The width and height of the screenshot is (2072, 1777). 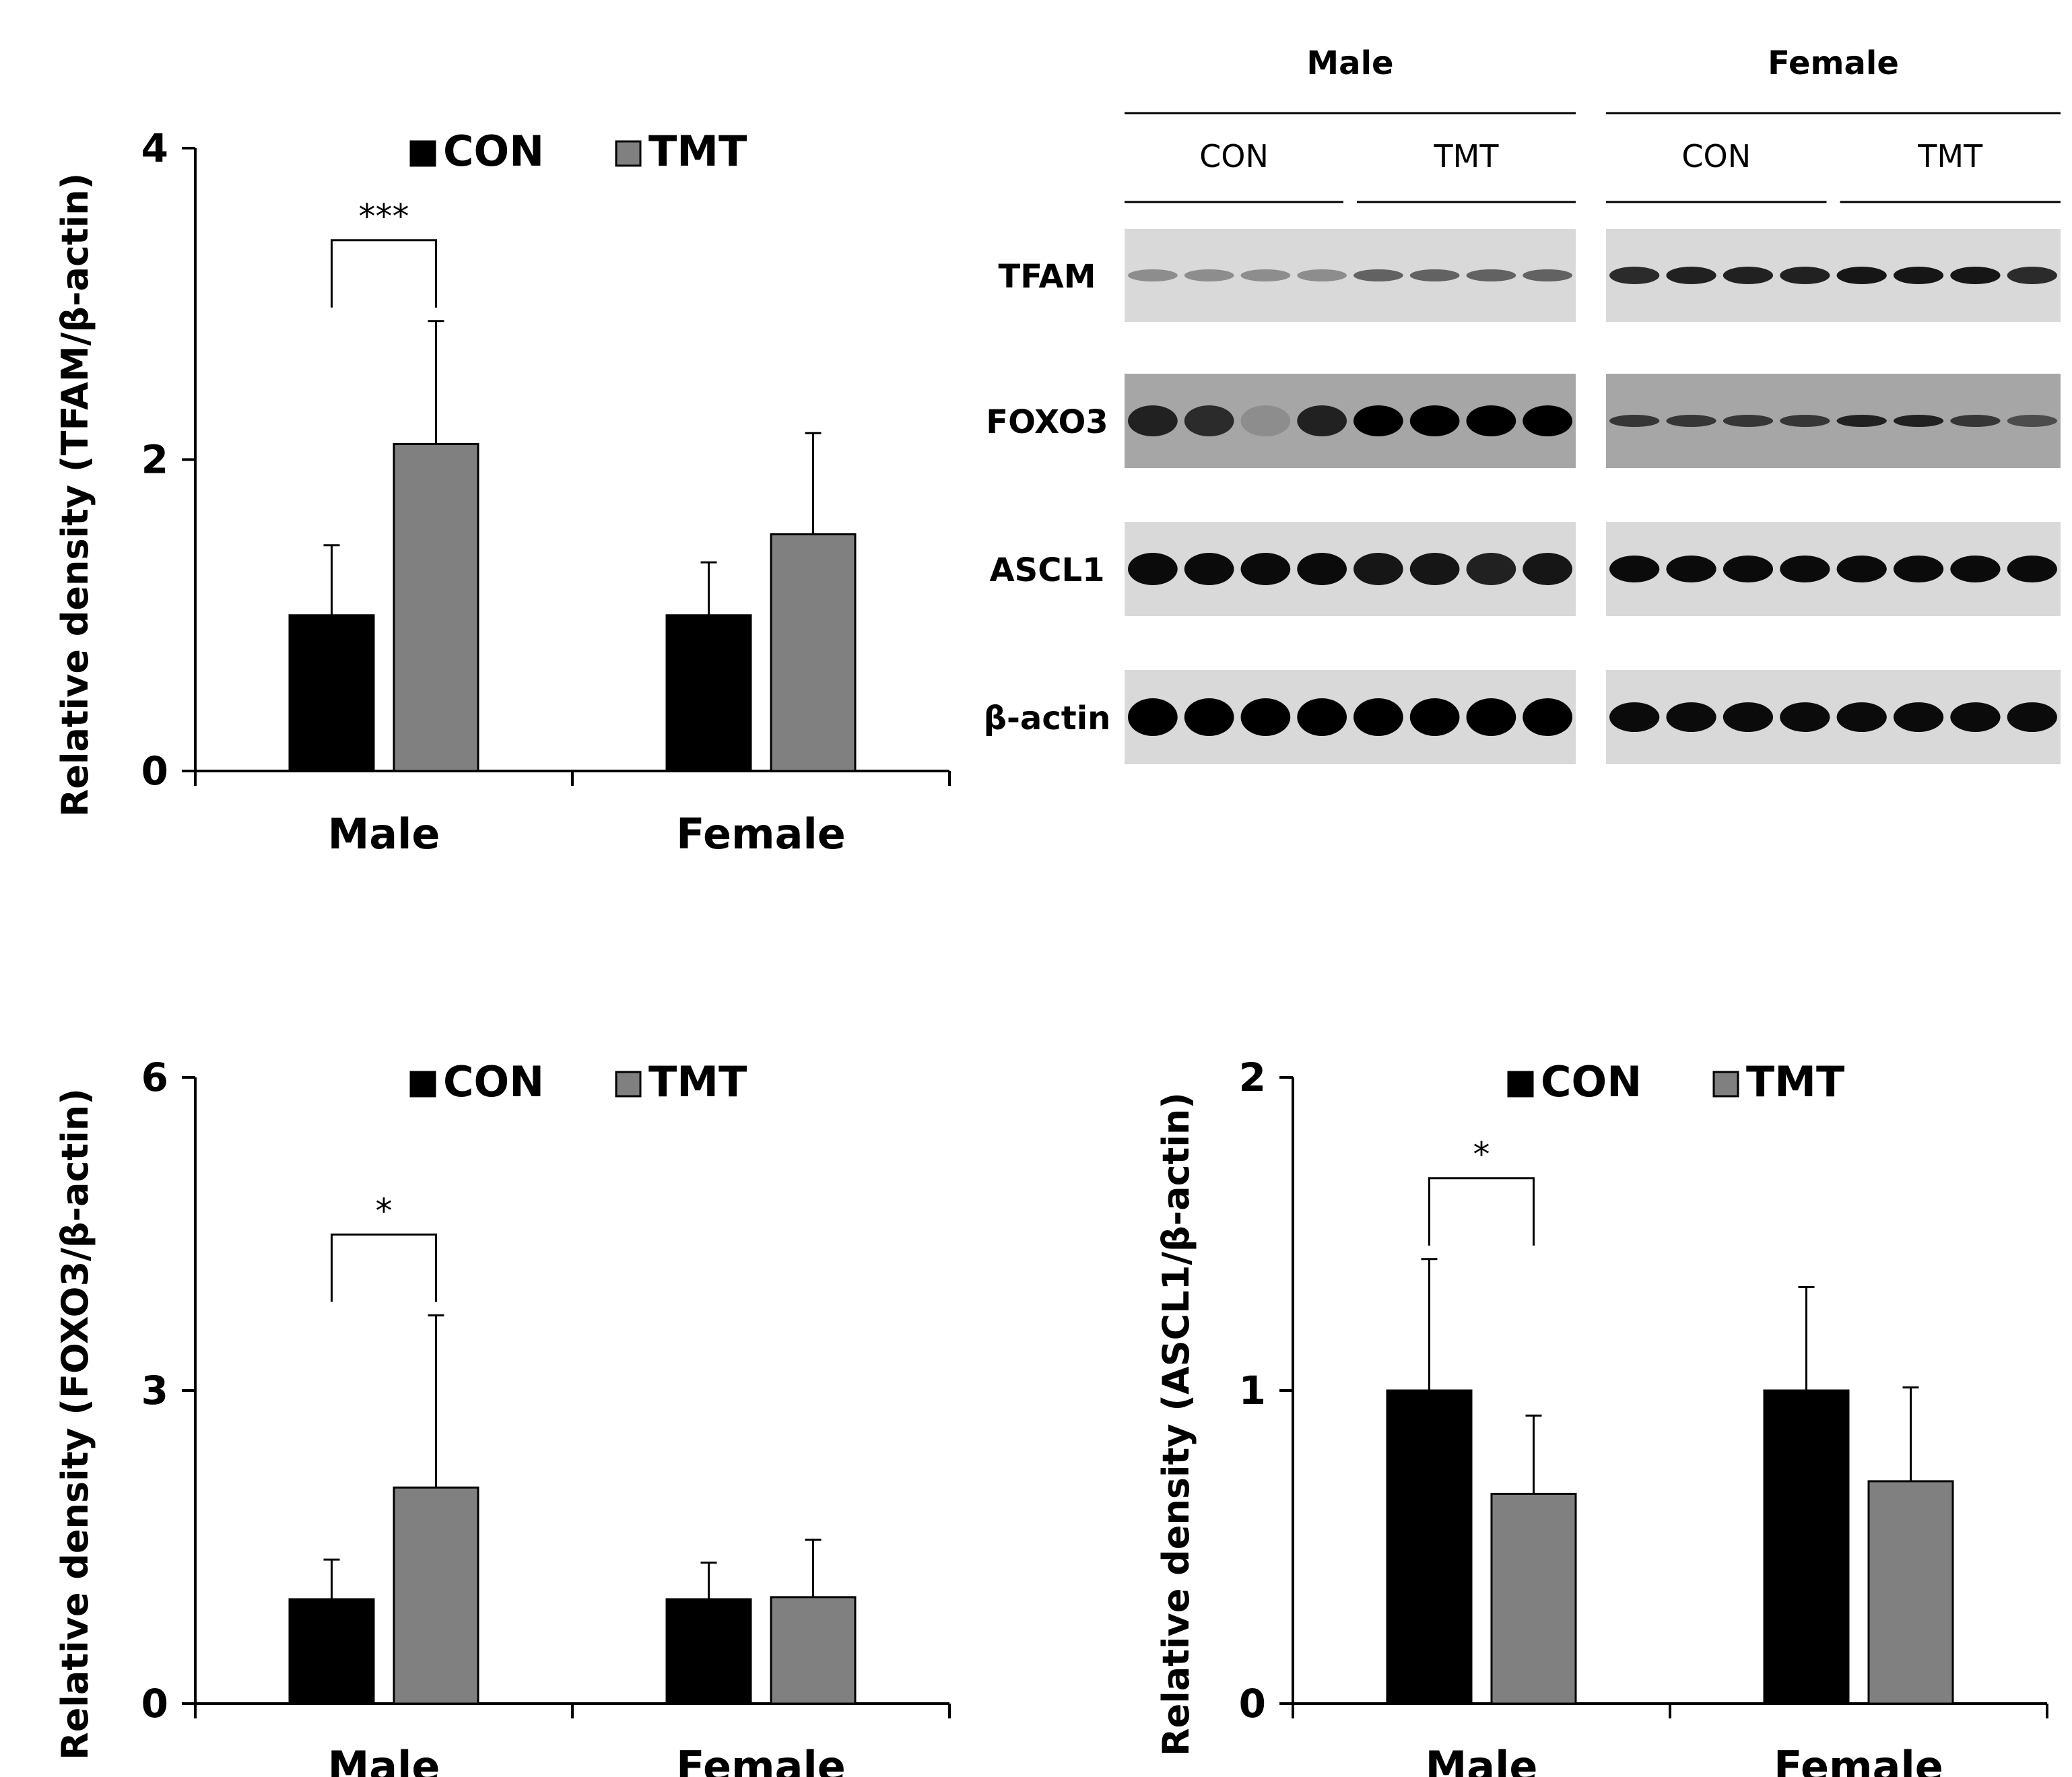 What do you see at coordinates (1176, 1424) in the screenshot?
I see `y-axis-label: Relative density (ASCL1/β-actin)` at bounding box center [1176, 1424].